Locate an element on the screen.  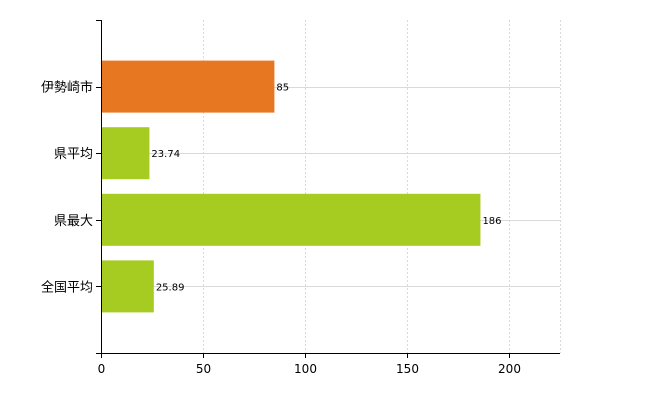
x-tick-label: 50 is located at coordinates (203, 369).